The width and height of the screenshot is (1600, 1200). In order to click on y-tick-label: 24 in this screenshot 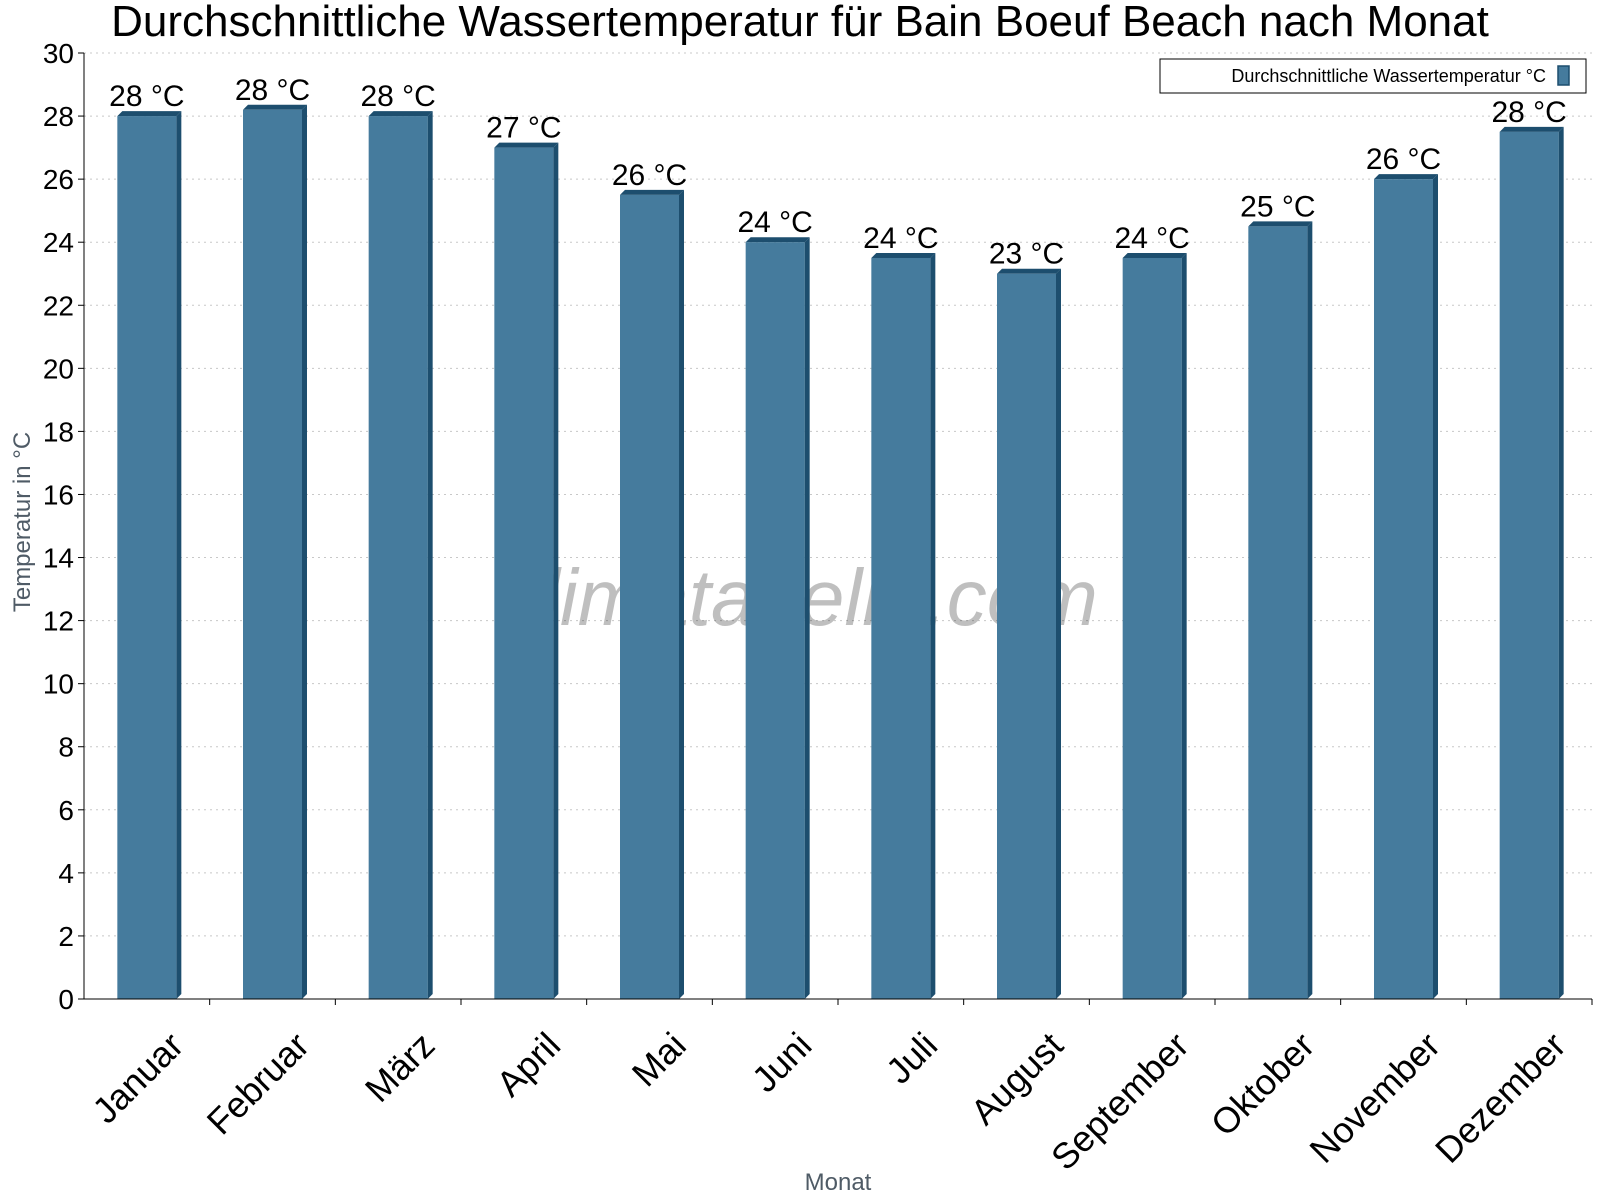, I will do `click(58, 242)`.